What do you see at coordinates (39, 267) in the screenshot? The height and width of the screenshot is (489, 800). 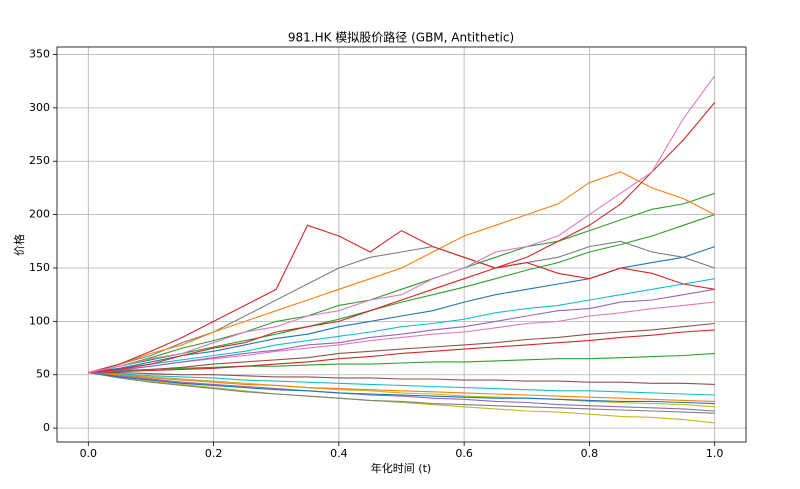 I see `y-tick-label: 150` at bounding box center [39, 267].